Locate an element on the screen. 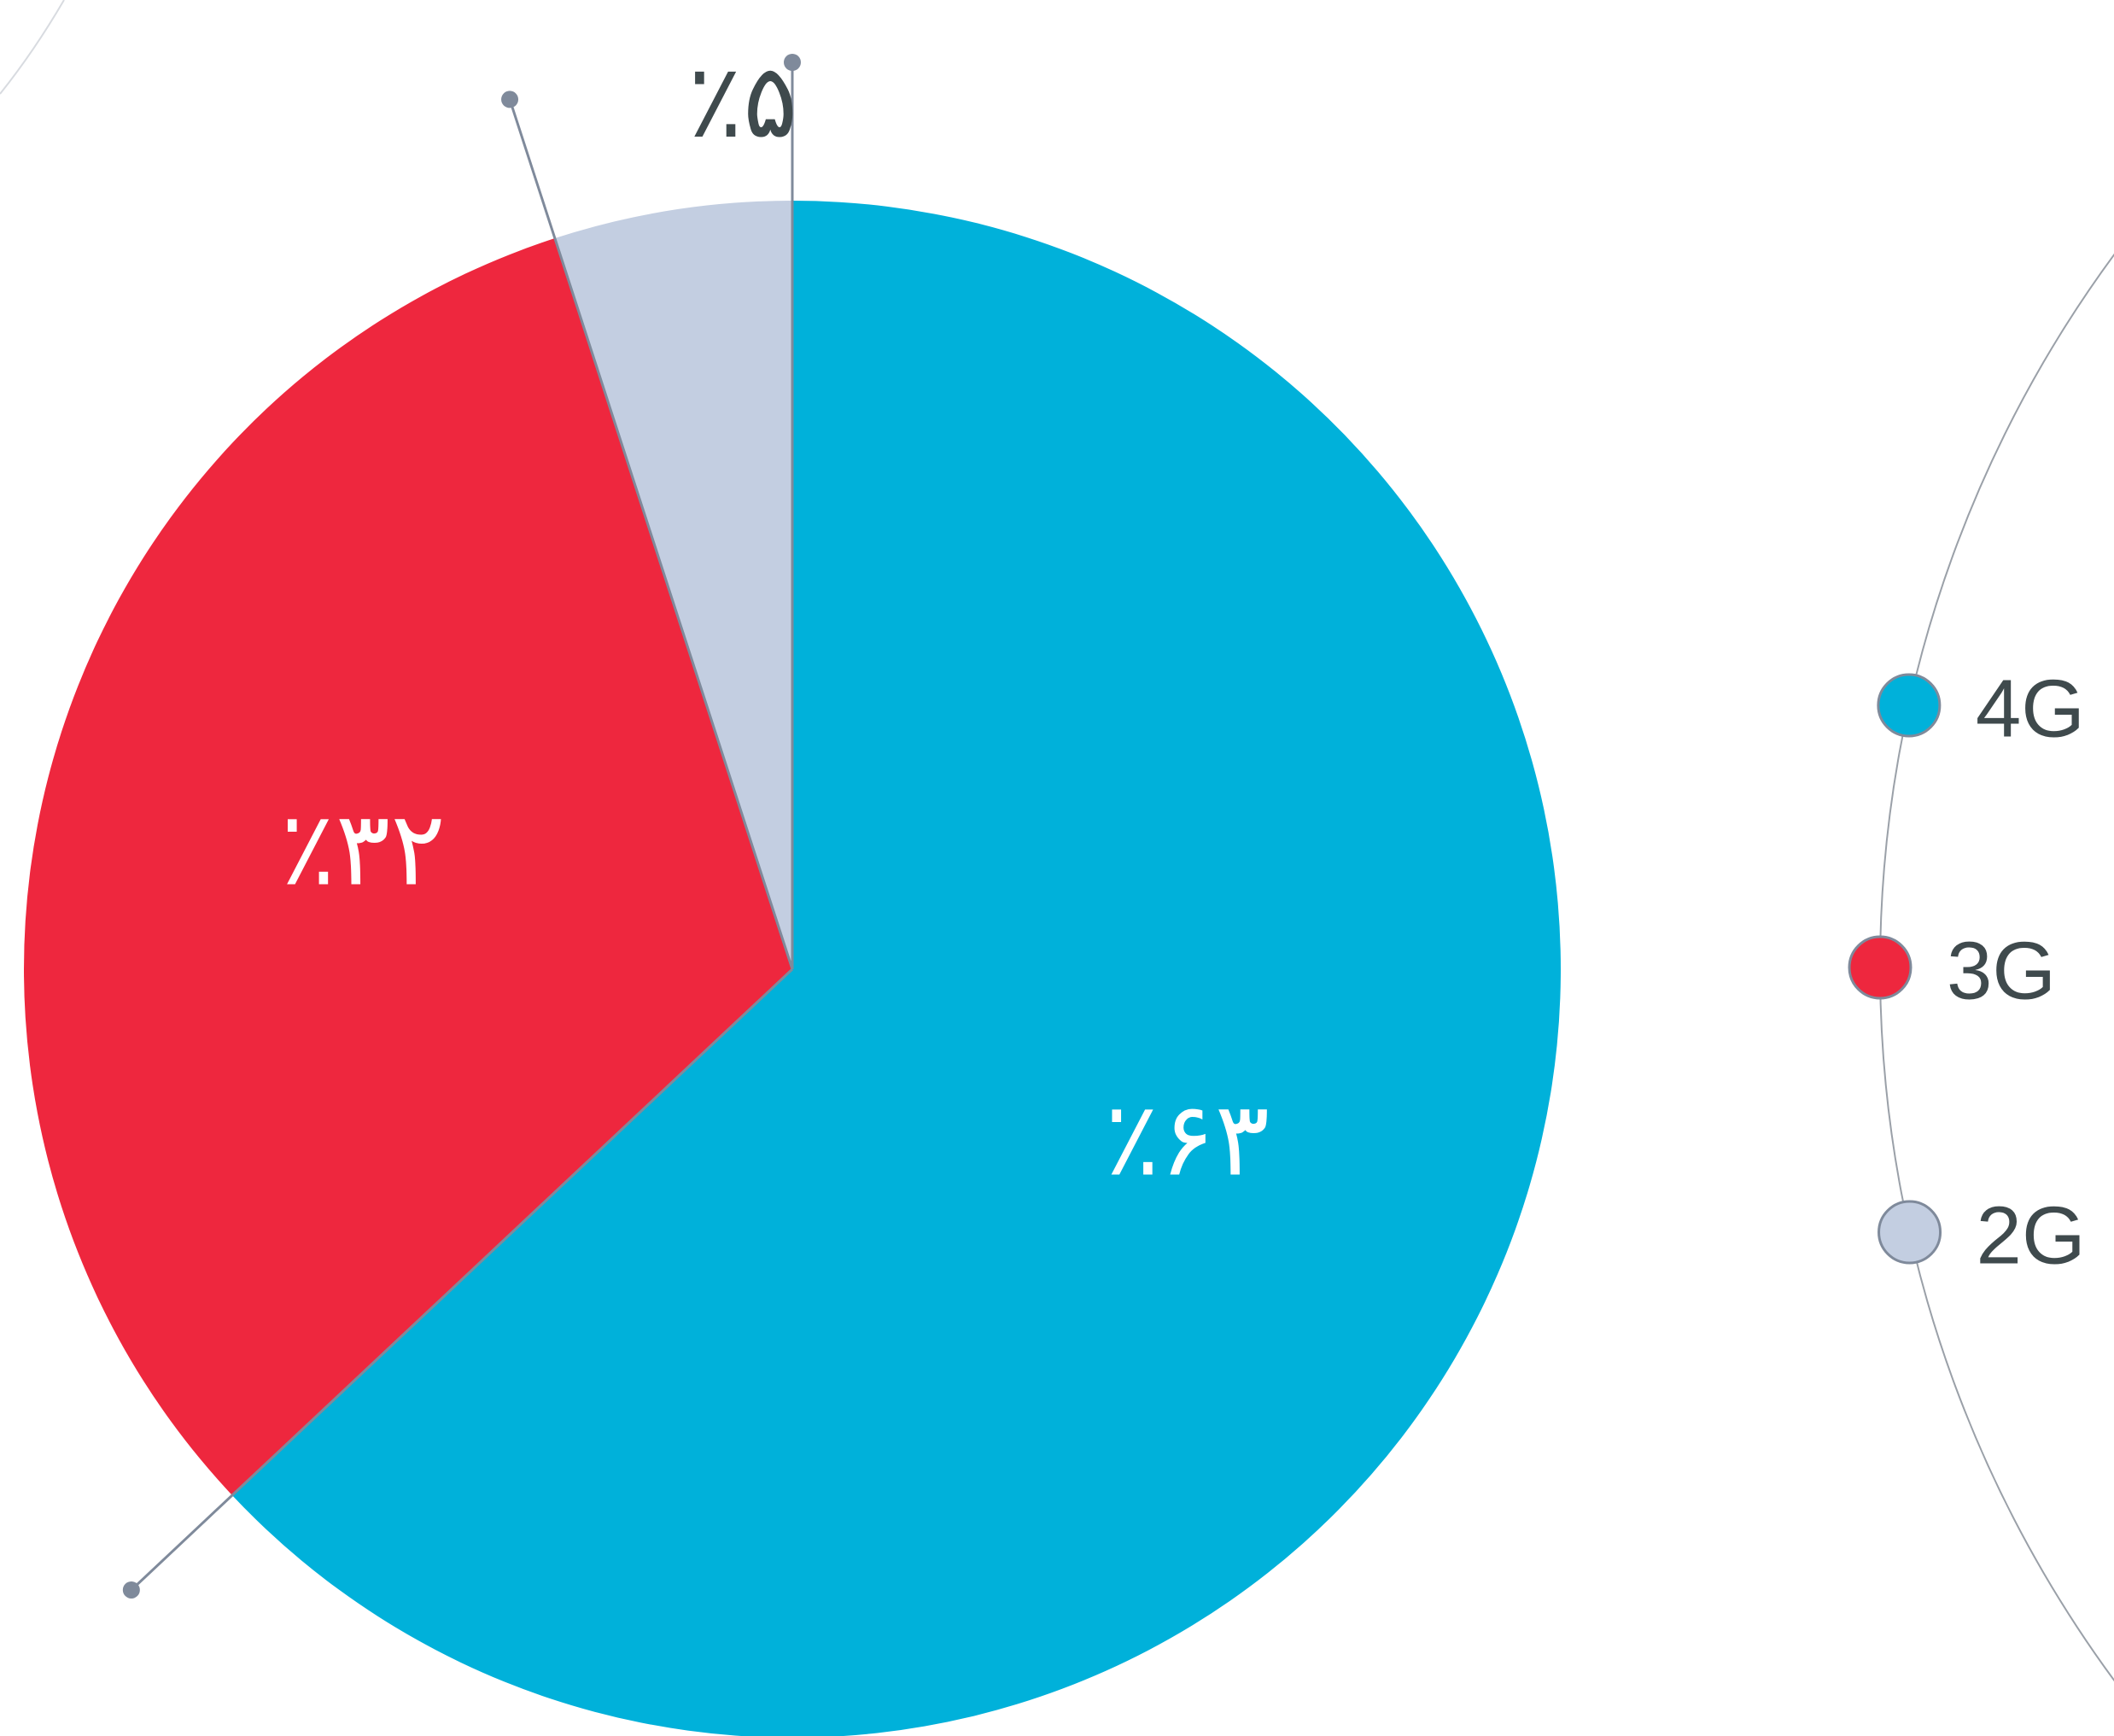  legend-dot-3g is located at coordinates (1880, 967).